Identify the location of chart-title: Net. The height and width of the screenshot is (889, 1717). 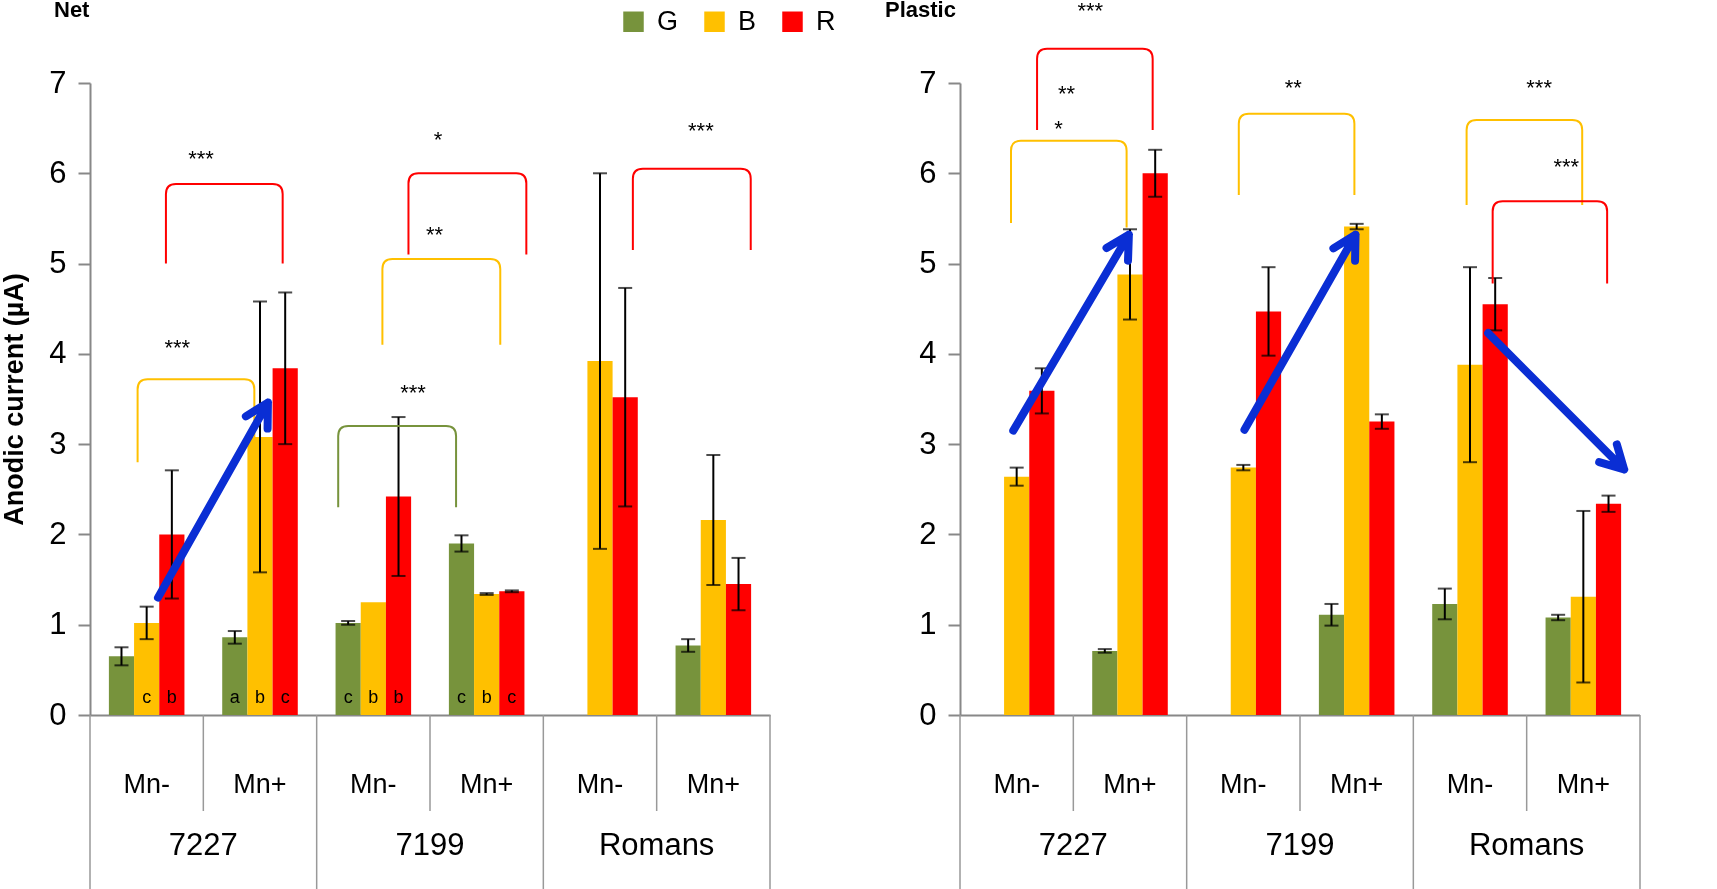
(72, 11).